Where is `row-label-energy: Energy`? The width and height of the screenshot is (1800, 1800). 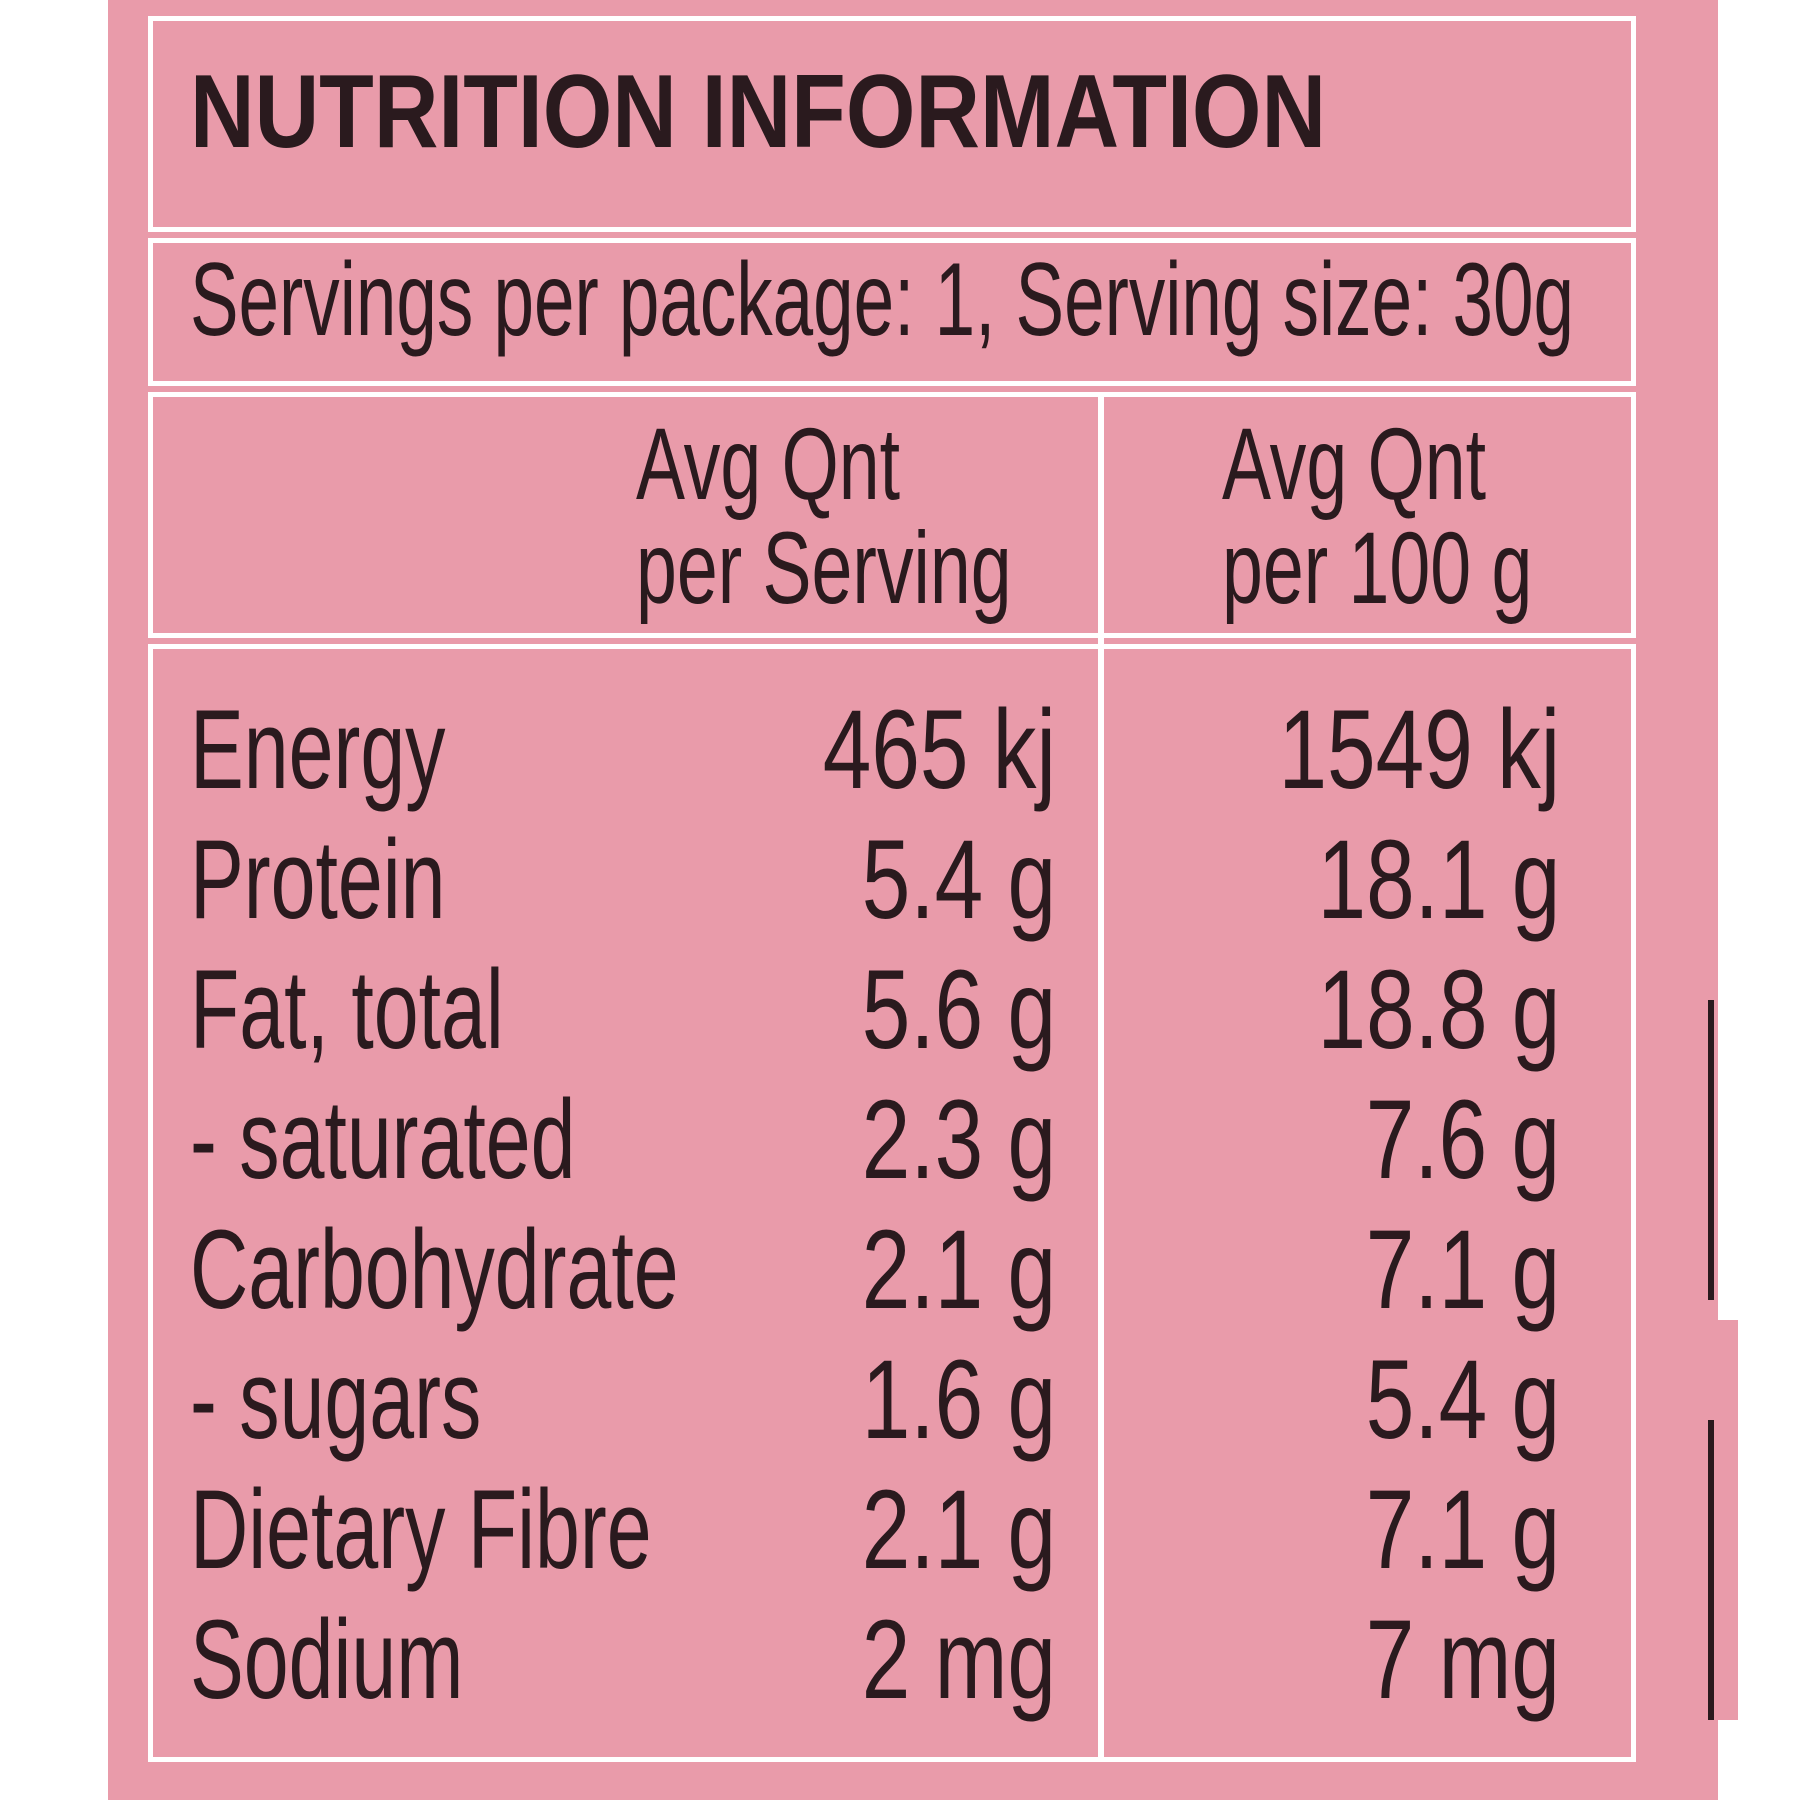 row-label-energy: Energy is located at coordinates (318, 749).